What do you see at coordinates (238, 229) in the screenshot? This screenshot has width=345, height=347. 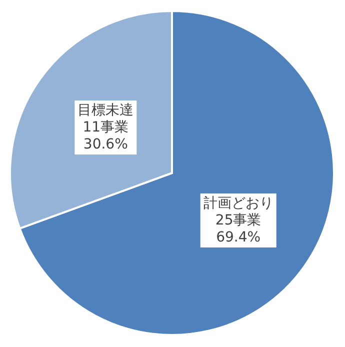 I see `data-label: 25事業 69.4%` at bounding box center [238, 229].